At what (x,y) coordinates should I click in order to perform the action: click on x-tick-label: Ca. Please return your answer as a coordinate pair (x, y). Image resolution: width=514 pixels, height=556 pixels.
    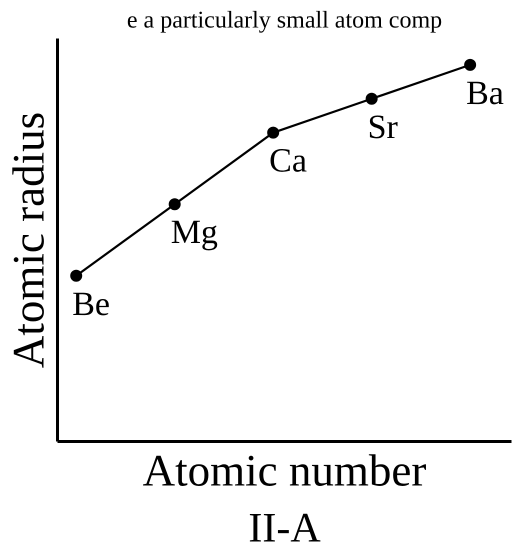
    Looking at the image, I should click on (288, 161).